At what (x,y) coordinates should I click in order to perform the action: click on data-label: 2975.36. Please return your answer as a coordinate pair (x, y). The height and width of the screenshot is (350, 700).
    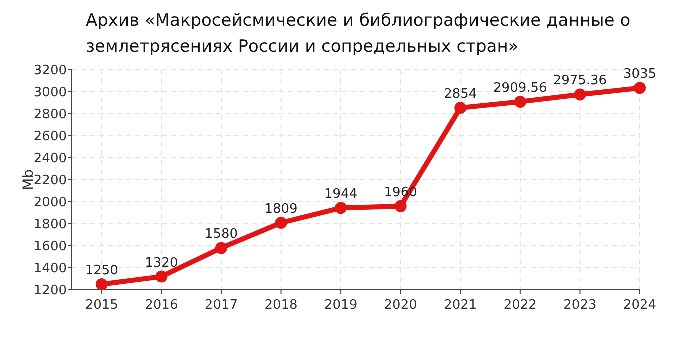
    Looking at the image, I should click on (580, 81).